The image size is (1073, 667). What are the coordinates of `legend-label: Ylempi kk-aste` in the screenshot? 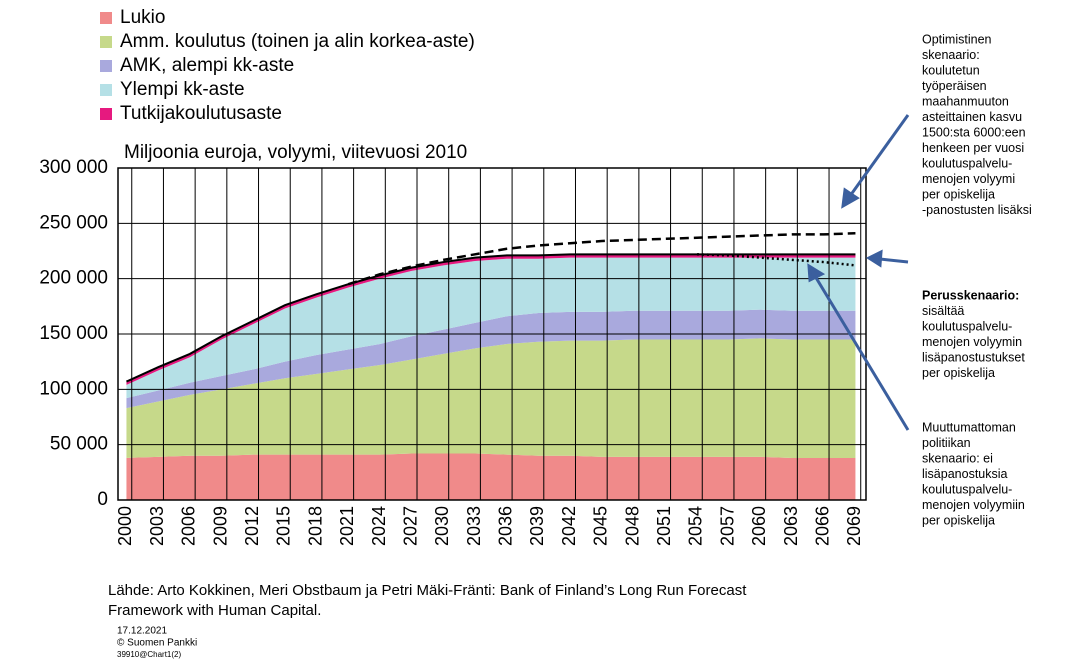 It's located at (182, 89).